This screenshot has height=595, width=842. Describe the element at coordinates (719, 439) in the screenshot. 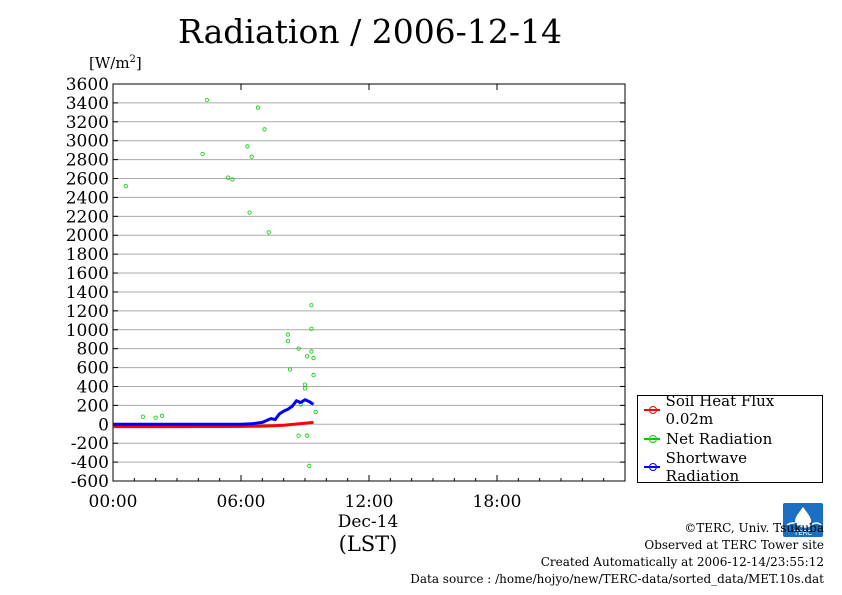

I see `legend-label-net: Net Radiation` at that location.